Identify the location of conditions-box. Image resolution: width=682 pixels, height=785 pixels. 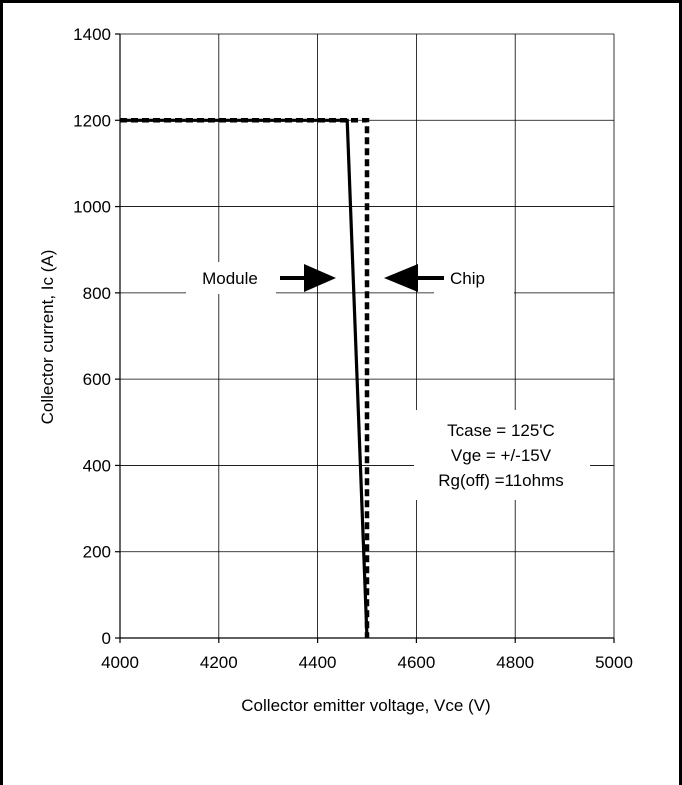
(502, 455).